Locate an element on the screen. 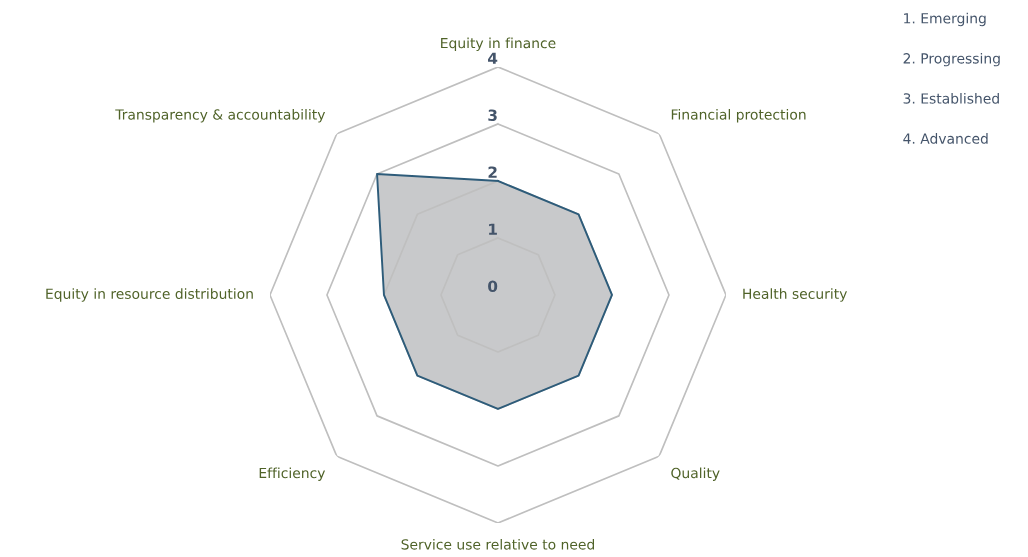  spoke-label: Transparency & accountability is located at coordinates (220, 116).